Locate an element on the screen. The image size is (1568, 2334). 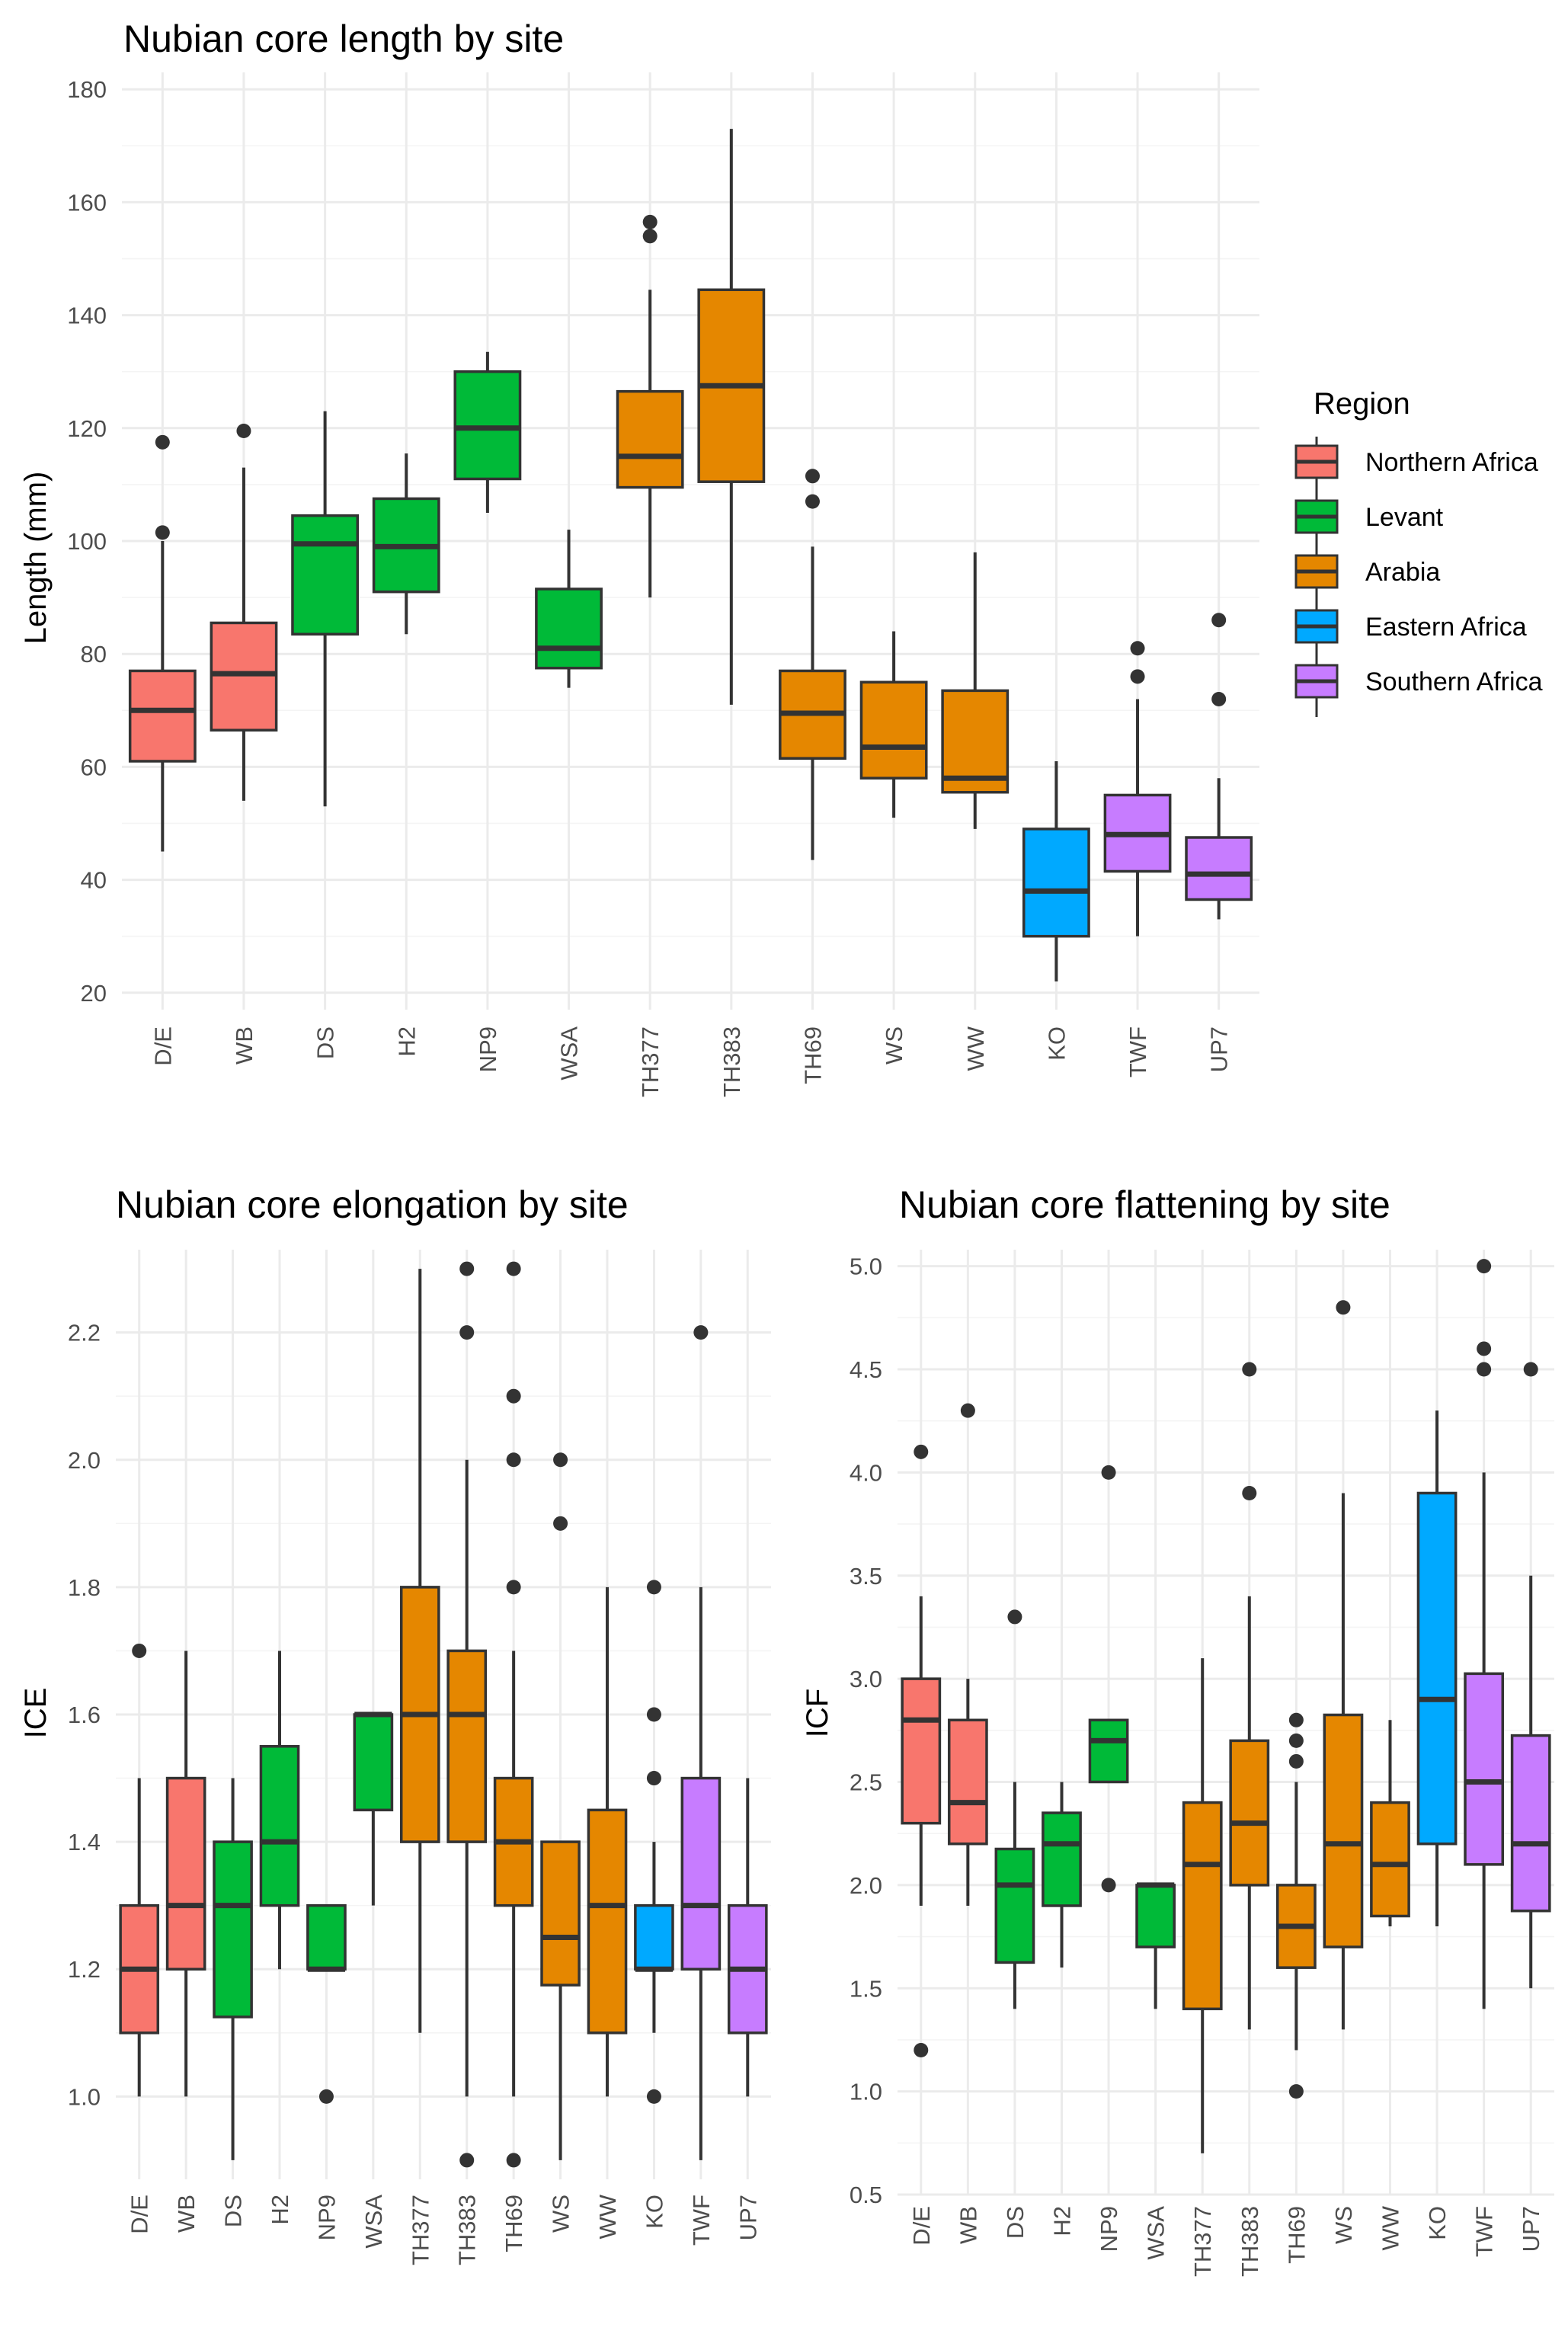
flattening-x-tick-label: WS is located at coordinates (1343, 2225).